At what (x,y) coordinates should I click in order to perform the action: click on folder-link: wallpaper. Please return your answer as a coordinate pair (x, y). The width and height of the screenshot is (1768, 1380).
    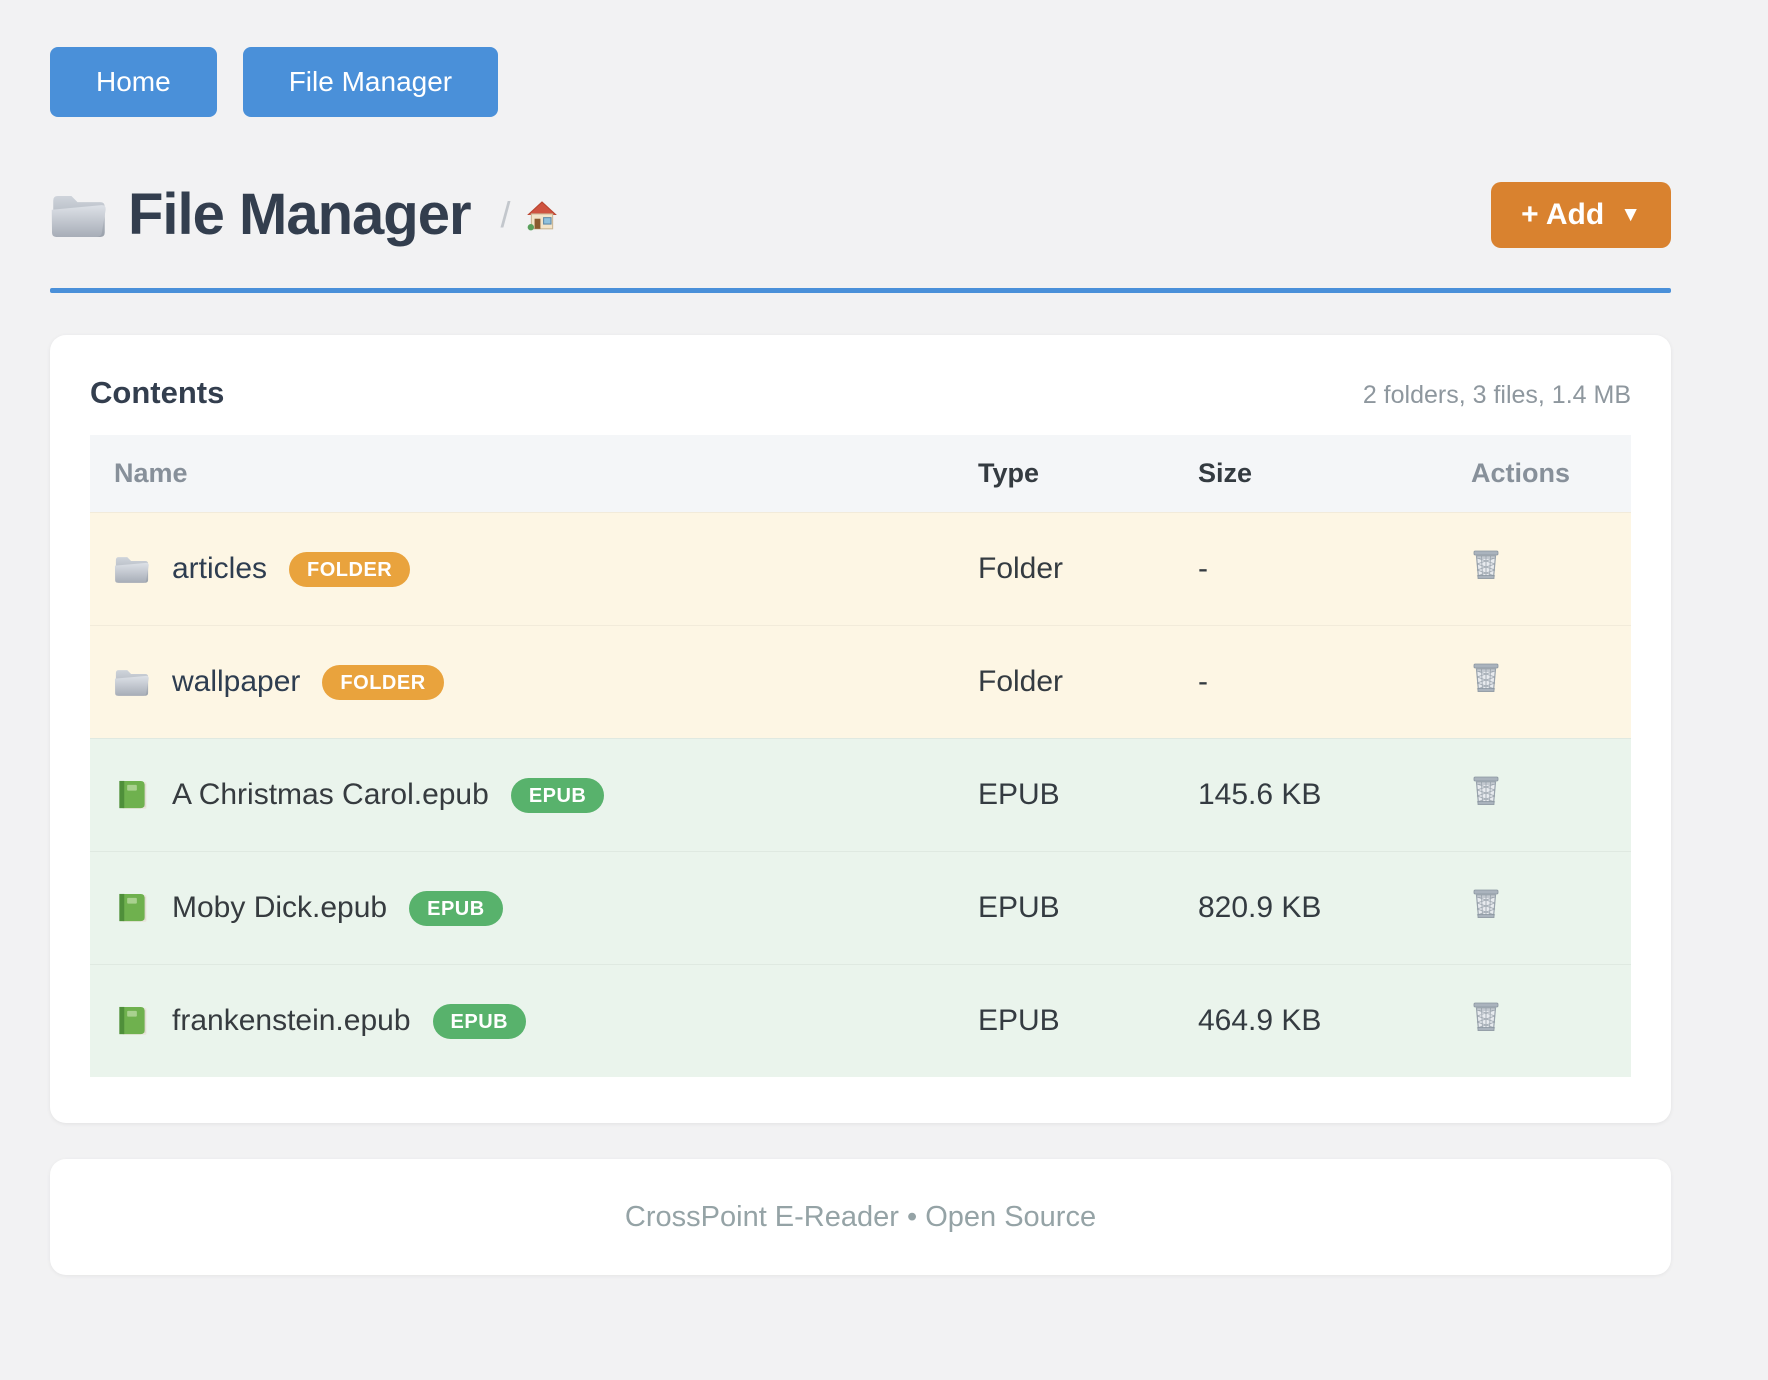
    Looking at the image, I should click on (236, 681).